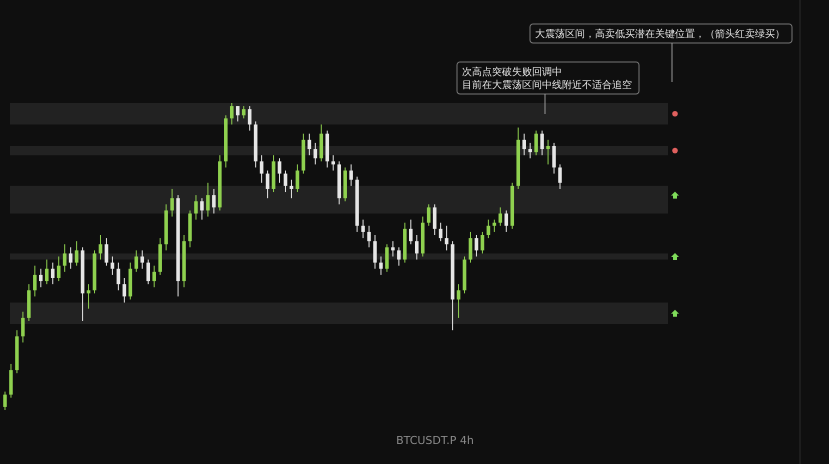  Describe the element at coordinates (435, 440) in the screenshot. I see `text: BTCUSDT.P 4h` at that location.